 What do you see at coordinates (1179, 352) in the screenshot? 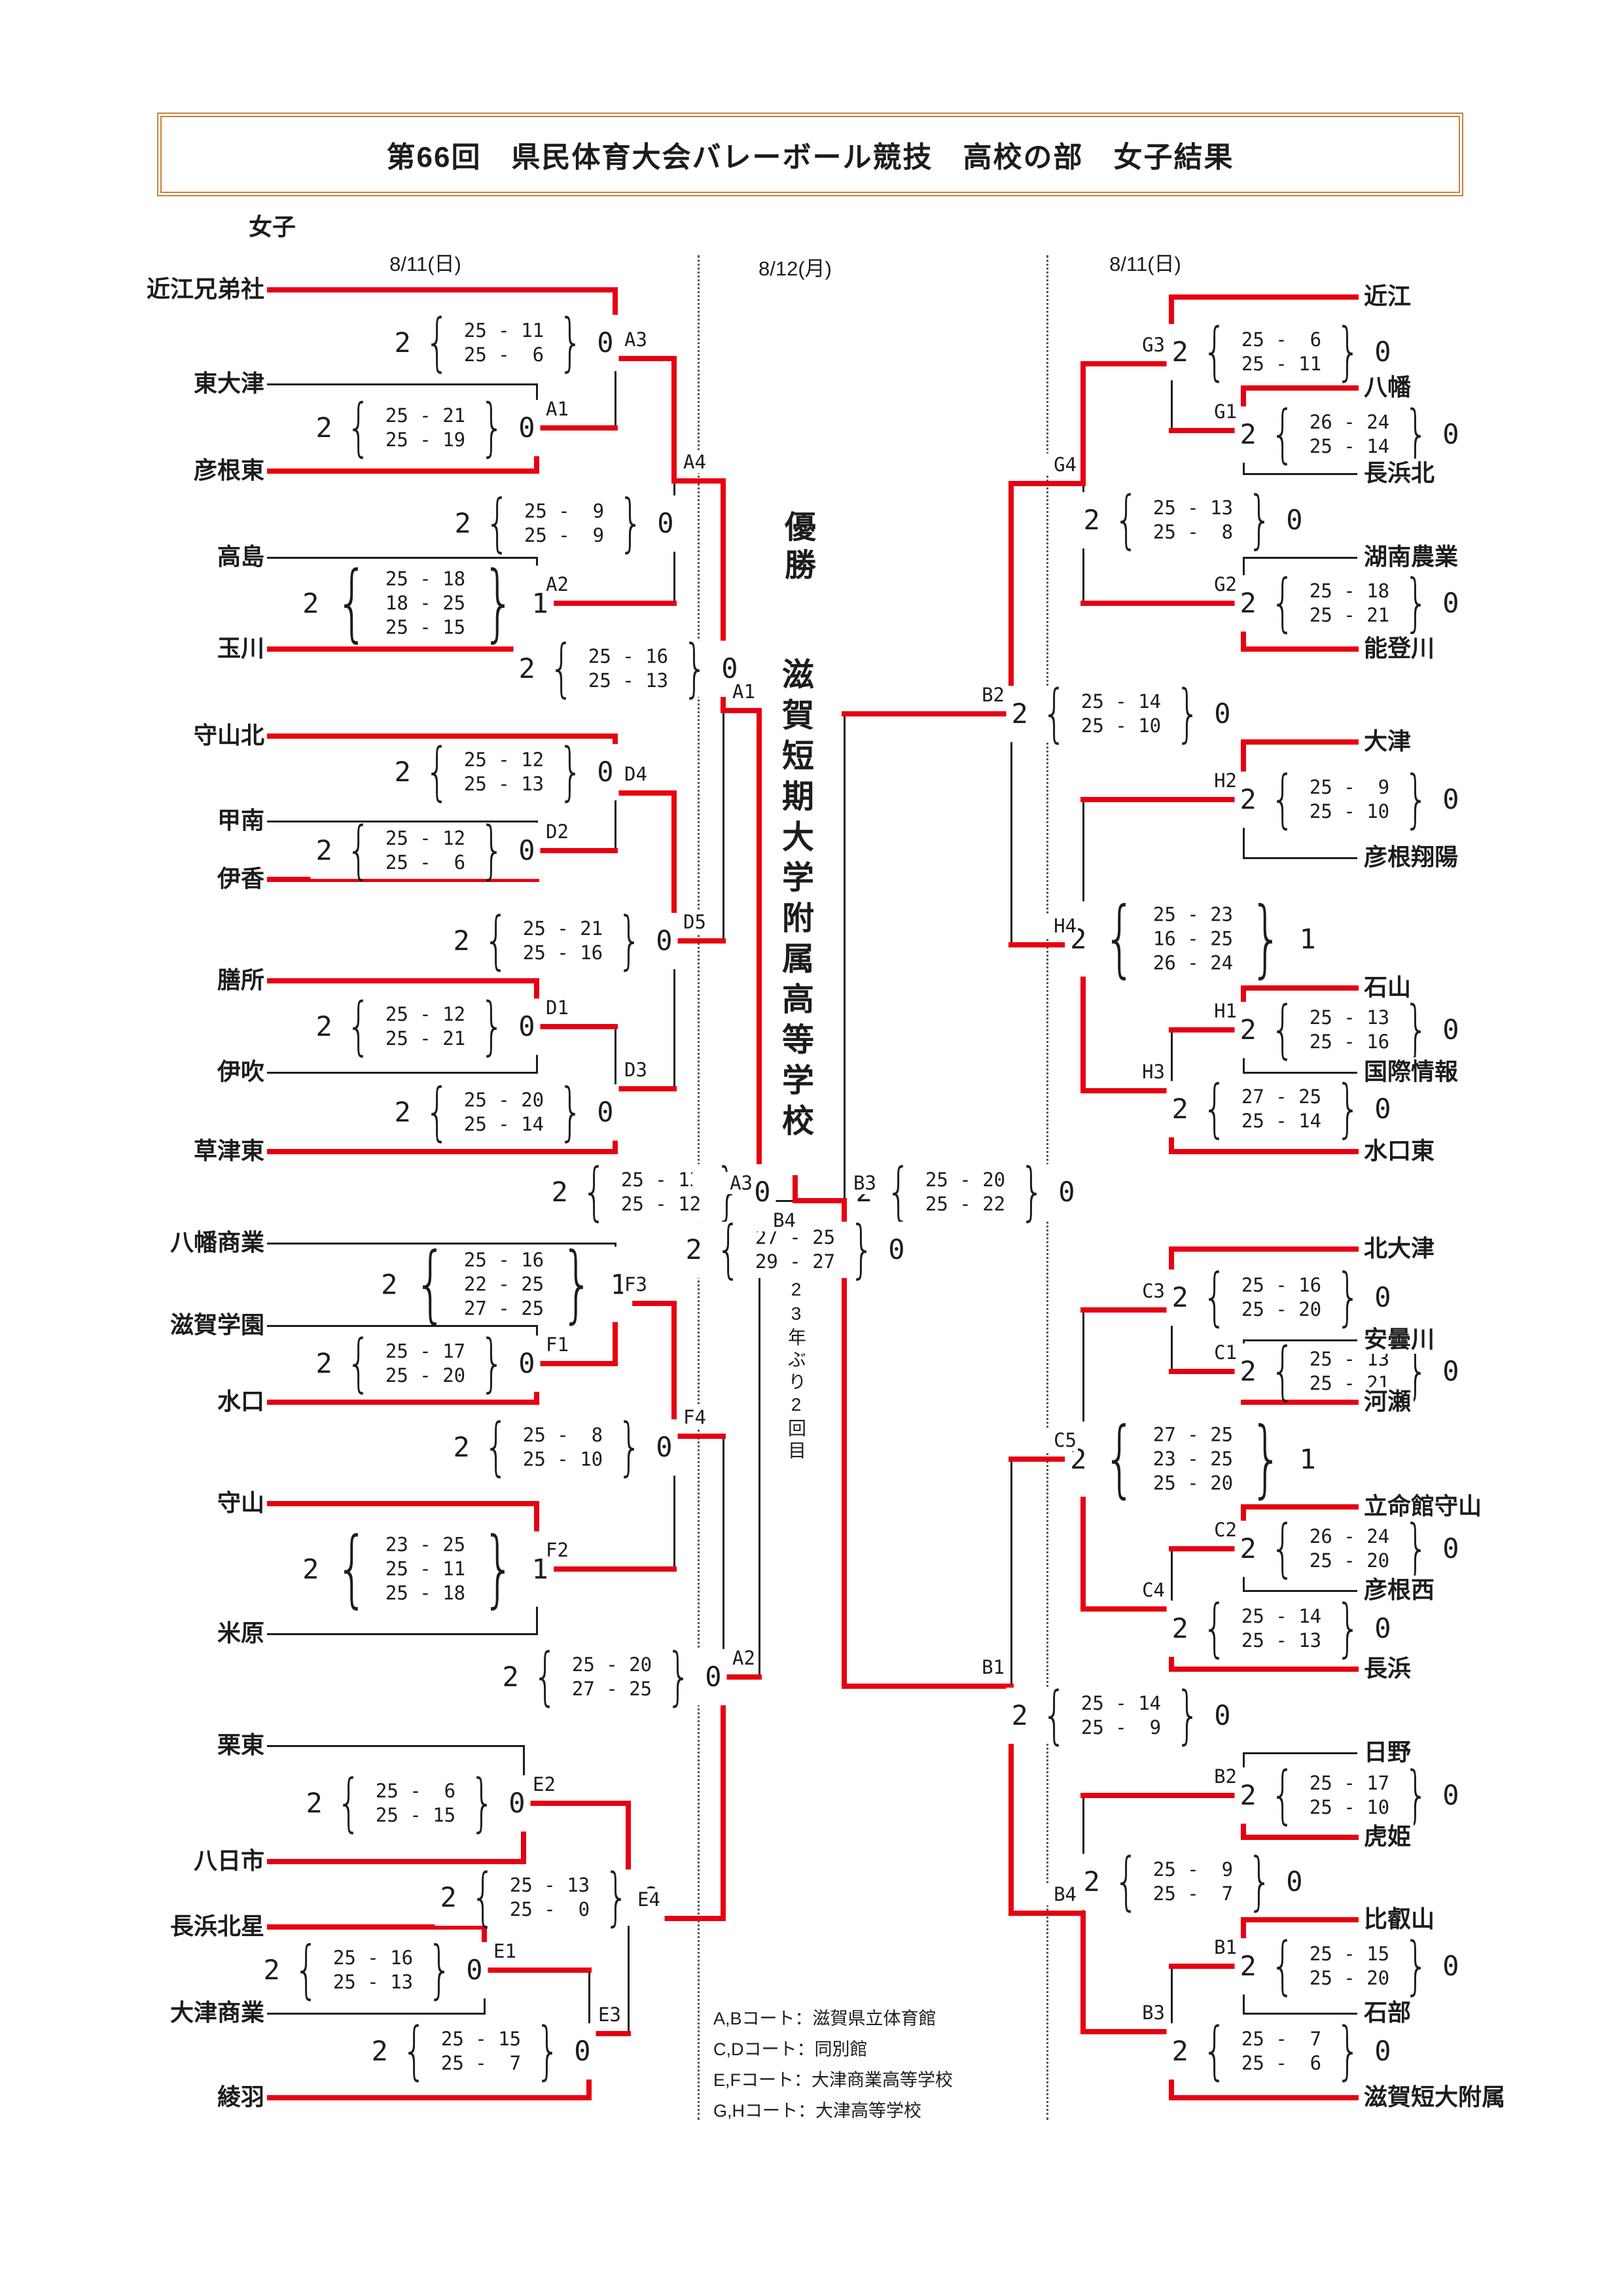
I see `match-G3-sets-won: 2` at bounding box center [1179, 352].